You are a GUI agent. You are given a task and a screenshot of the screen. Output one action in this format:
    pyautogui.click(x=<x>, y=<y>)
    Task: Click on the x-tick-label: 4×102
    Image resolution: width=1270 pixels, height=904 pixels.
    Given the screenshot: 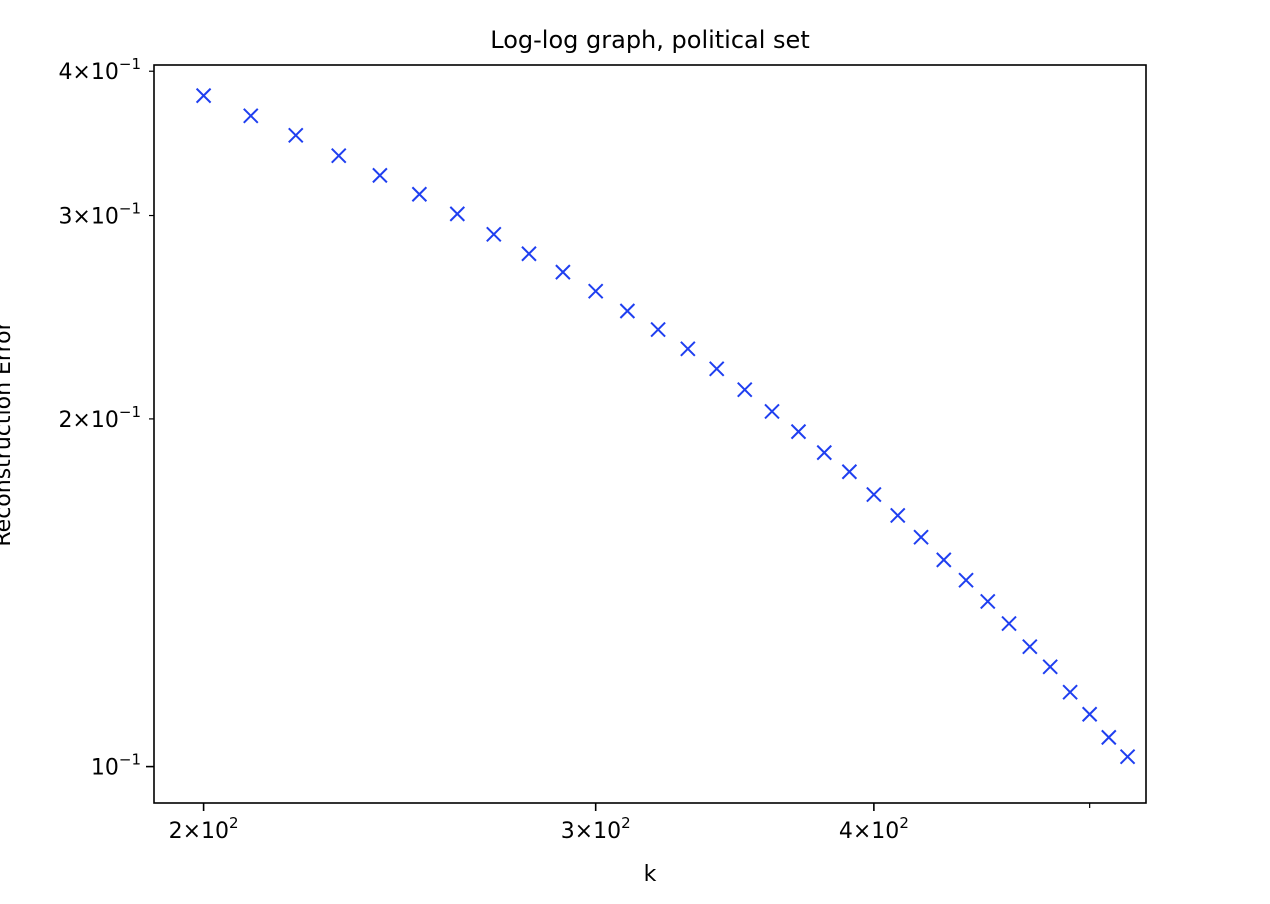 What is the action you would take?
    pyautogui.click(x=874, y=829)
    